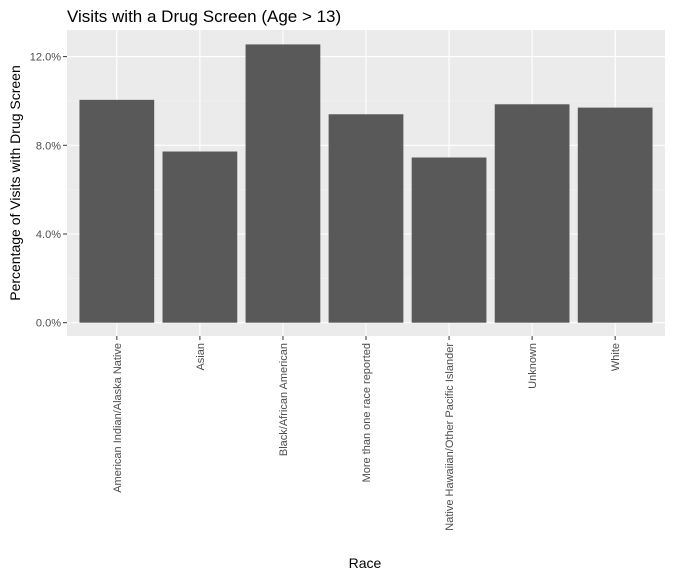 The width and height of the screenshot is (673, 578). What do you see at coordinates (48, 235) in the screenshot?
I see `y-tick-label: 4.0%` at bounding box center [48, 235].